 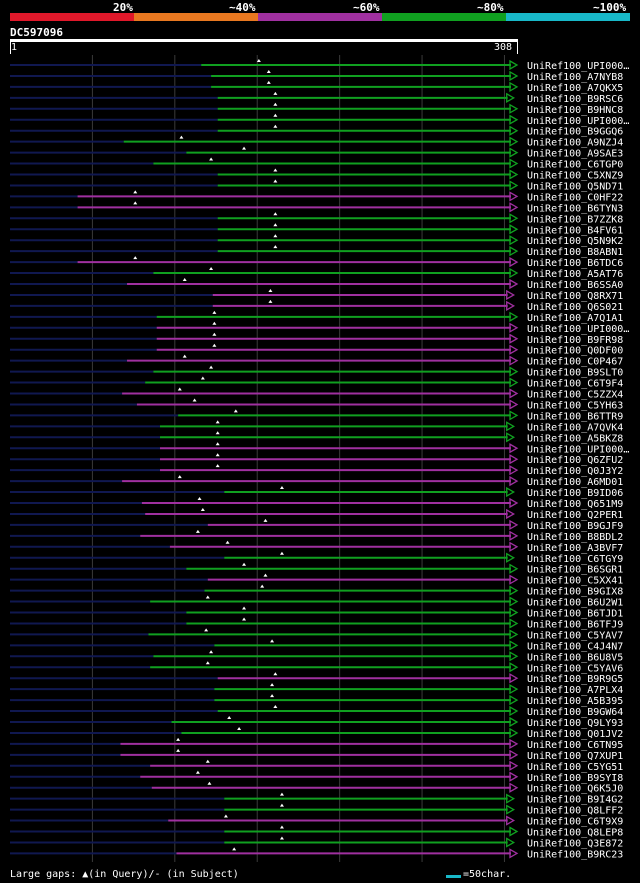 What do you see at coordinates (575, 165) in the screenshot?
I see `hit-label: UniRef100_C6TGP0` at bounding box center [575, 165].